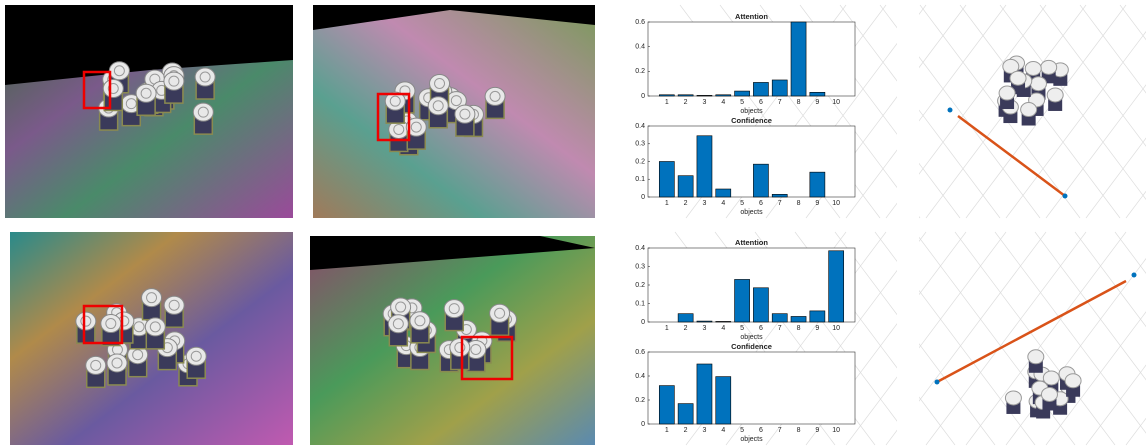 The width and height of the screenshot is (1146, 447). I want to click on y-tick-label: 0, so click(643, 197).